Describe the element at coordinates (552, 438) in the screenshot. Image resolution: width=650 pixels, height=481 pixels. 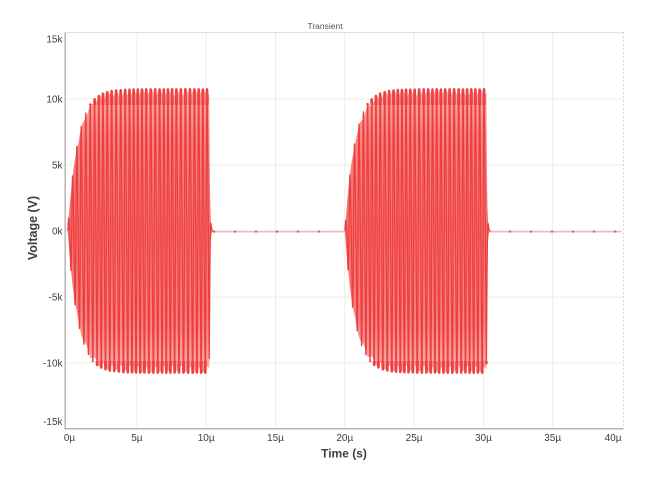
I see `svg-text: 35µ` at that location.